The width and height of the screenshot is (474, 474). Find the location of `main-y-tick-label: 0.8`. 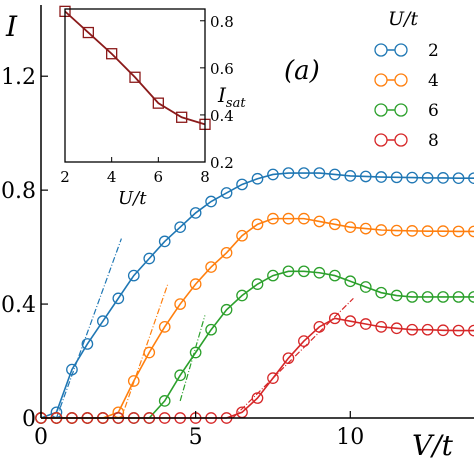

main-y-tick-label: 0.8 is located at coordinates (18, 191).